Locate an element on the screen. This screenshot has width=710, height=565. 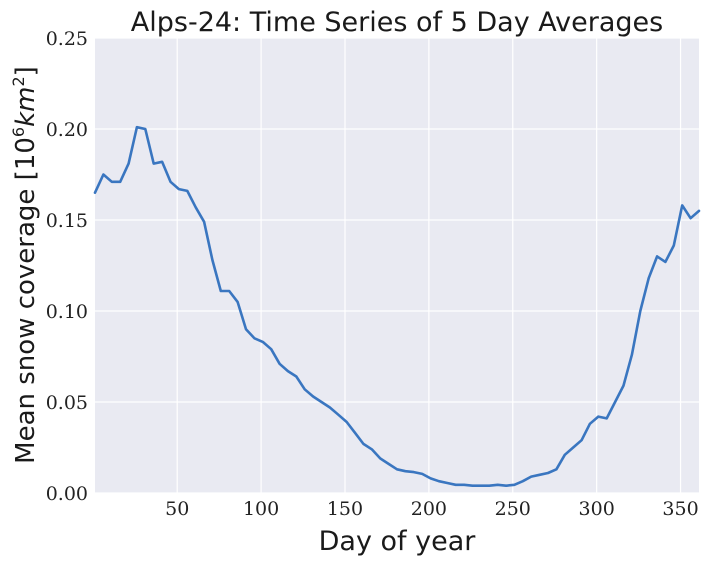
y-tick-label: 0.20 is located at coordinates (67, 130).